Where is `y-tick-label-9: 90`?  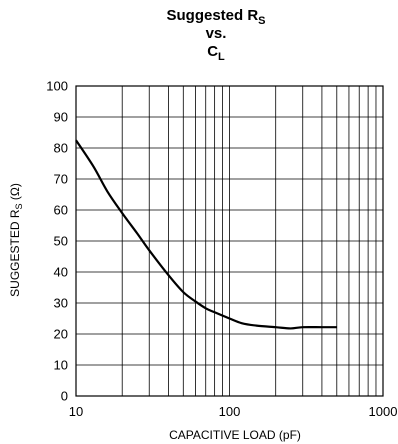 y-tick-label-9: 90 is located at coordinates (61, 117).